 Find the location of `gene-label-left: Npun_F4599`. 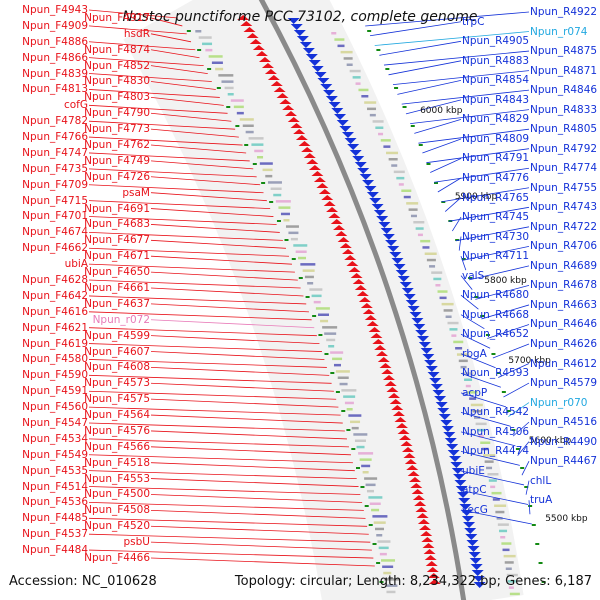

gene-label-left: Npun_F4599 is located at coordinates (117, 335).